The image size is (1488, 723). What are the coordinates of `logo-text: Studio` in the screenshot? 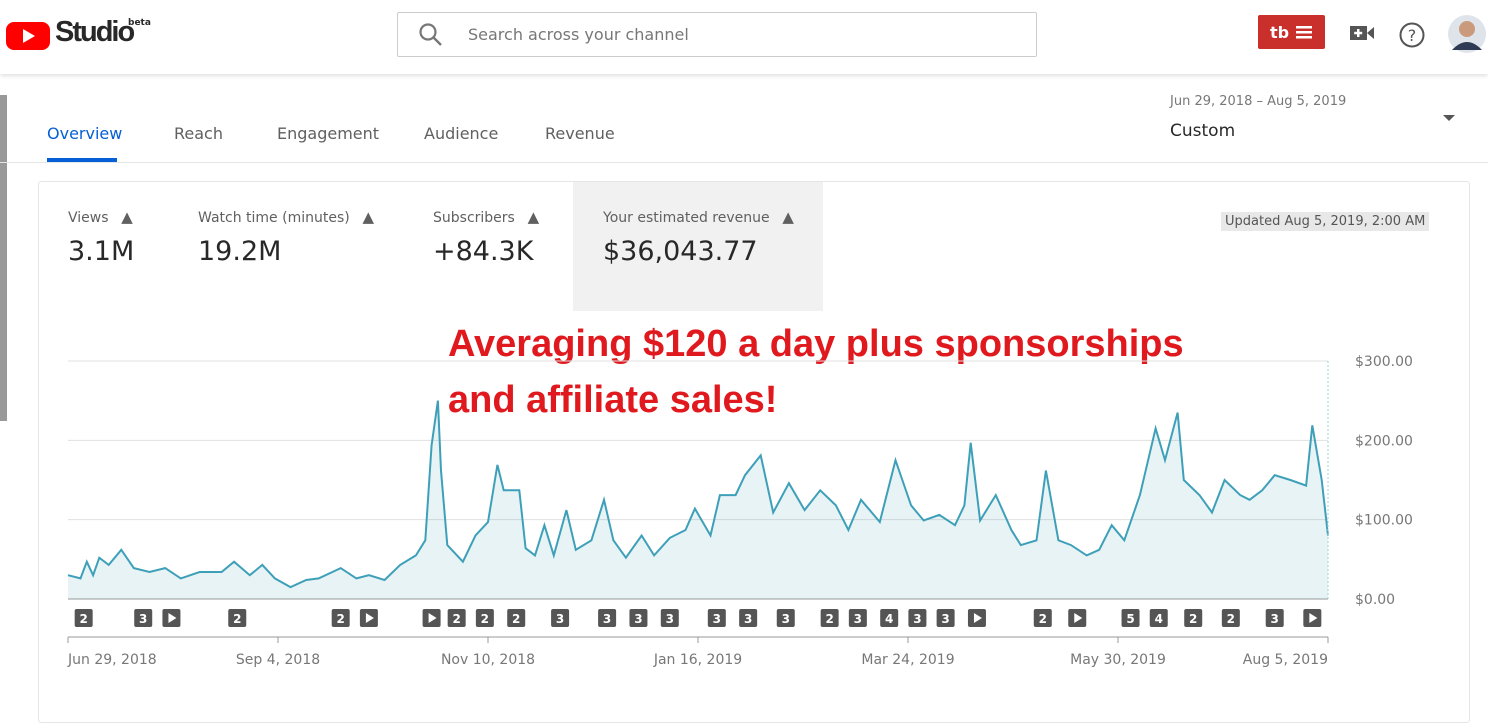 It's located at (95, 32).